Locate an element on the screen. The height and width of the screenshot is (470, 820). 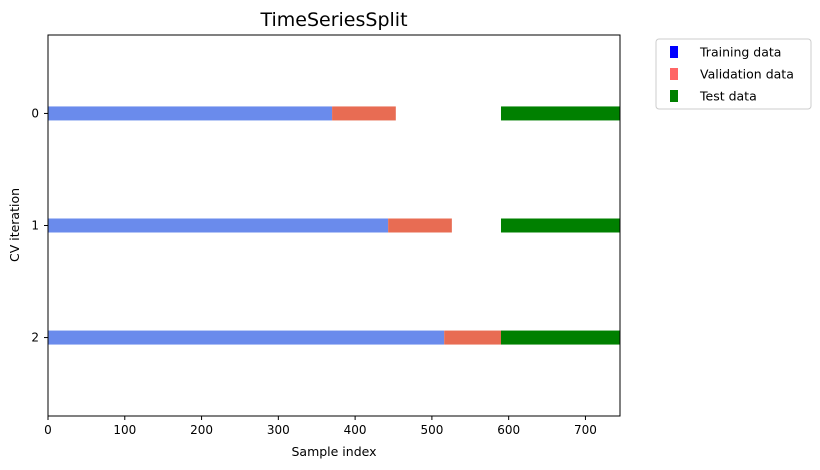
bar-iter2-validation is located at coordinates (472, 337).